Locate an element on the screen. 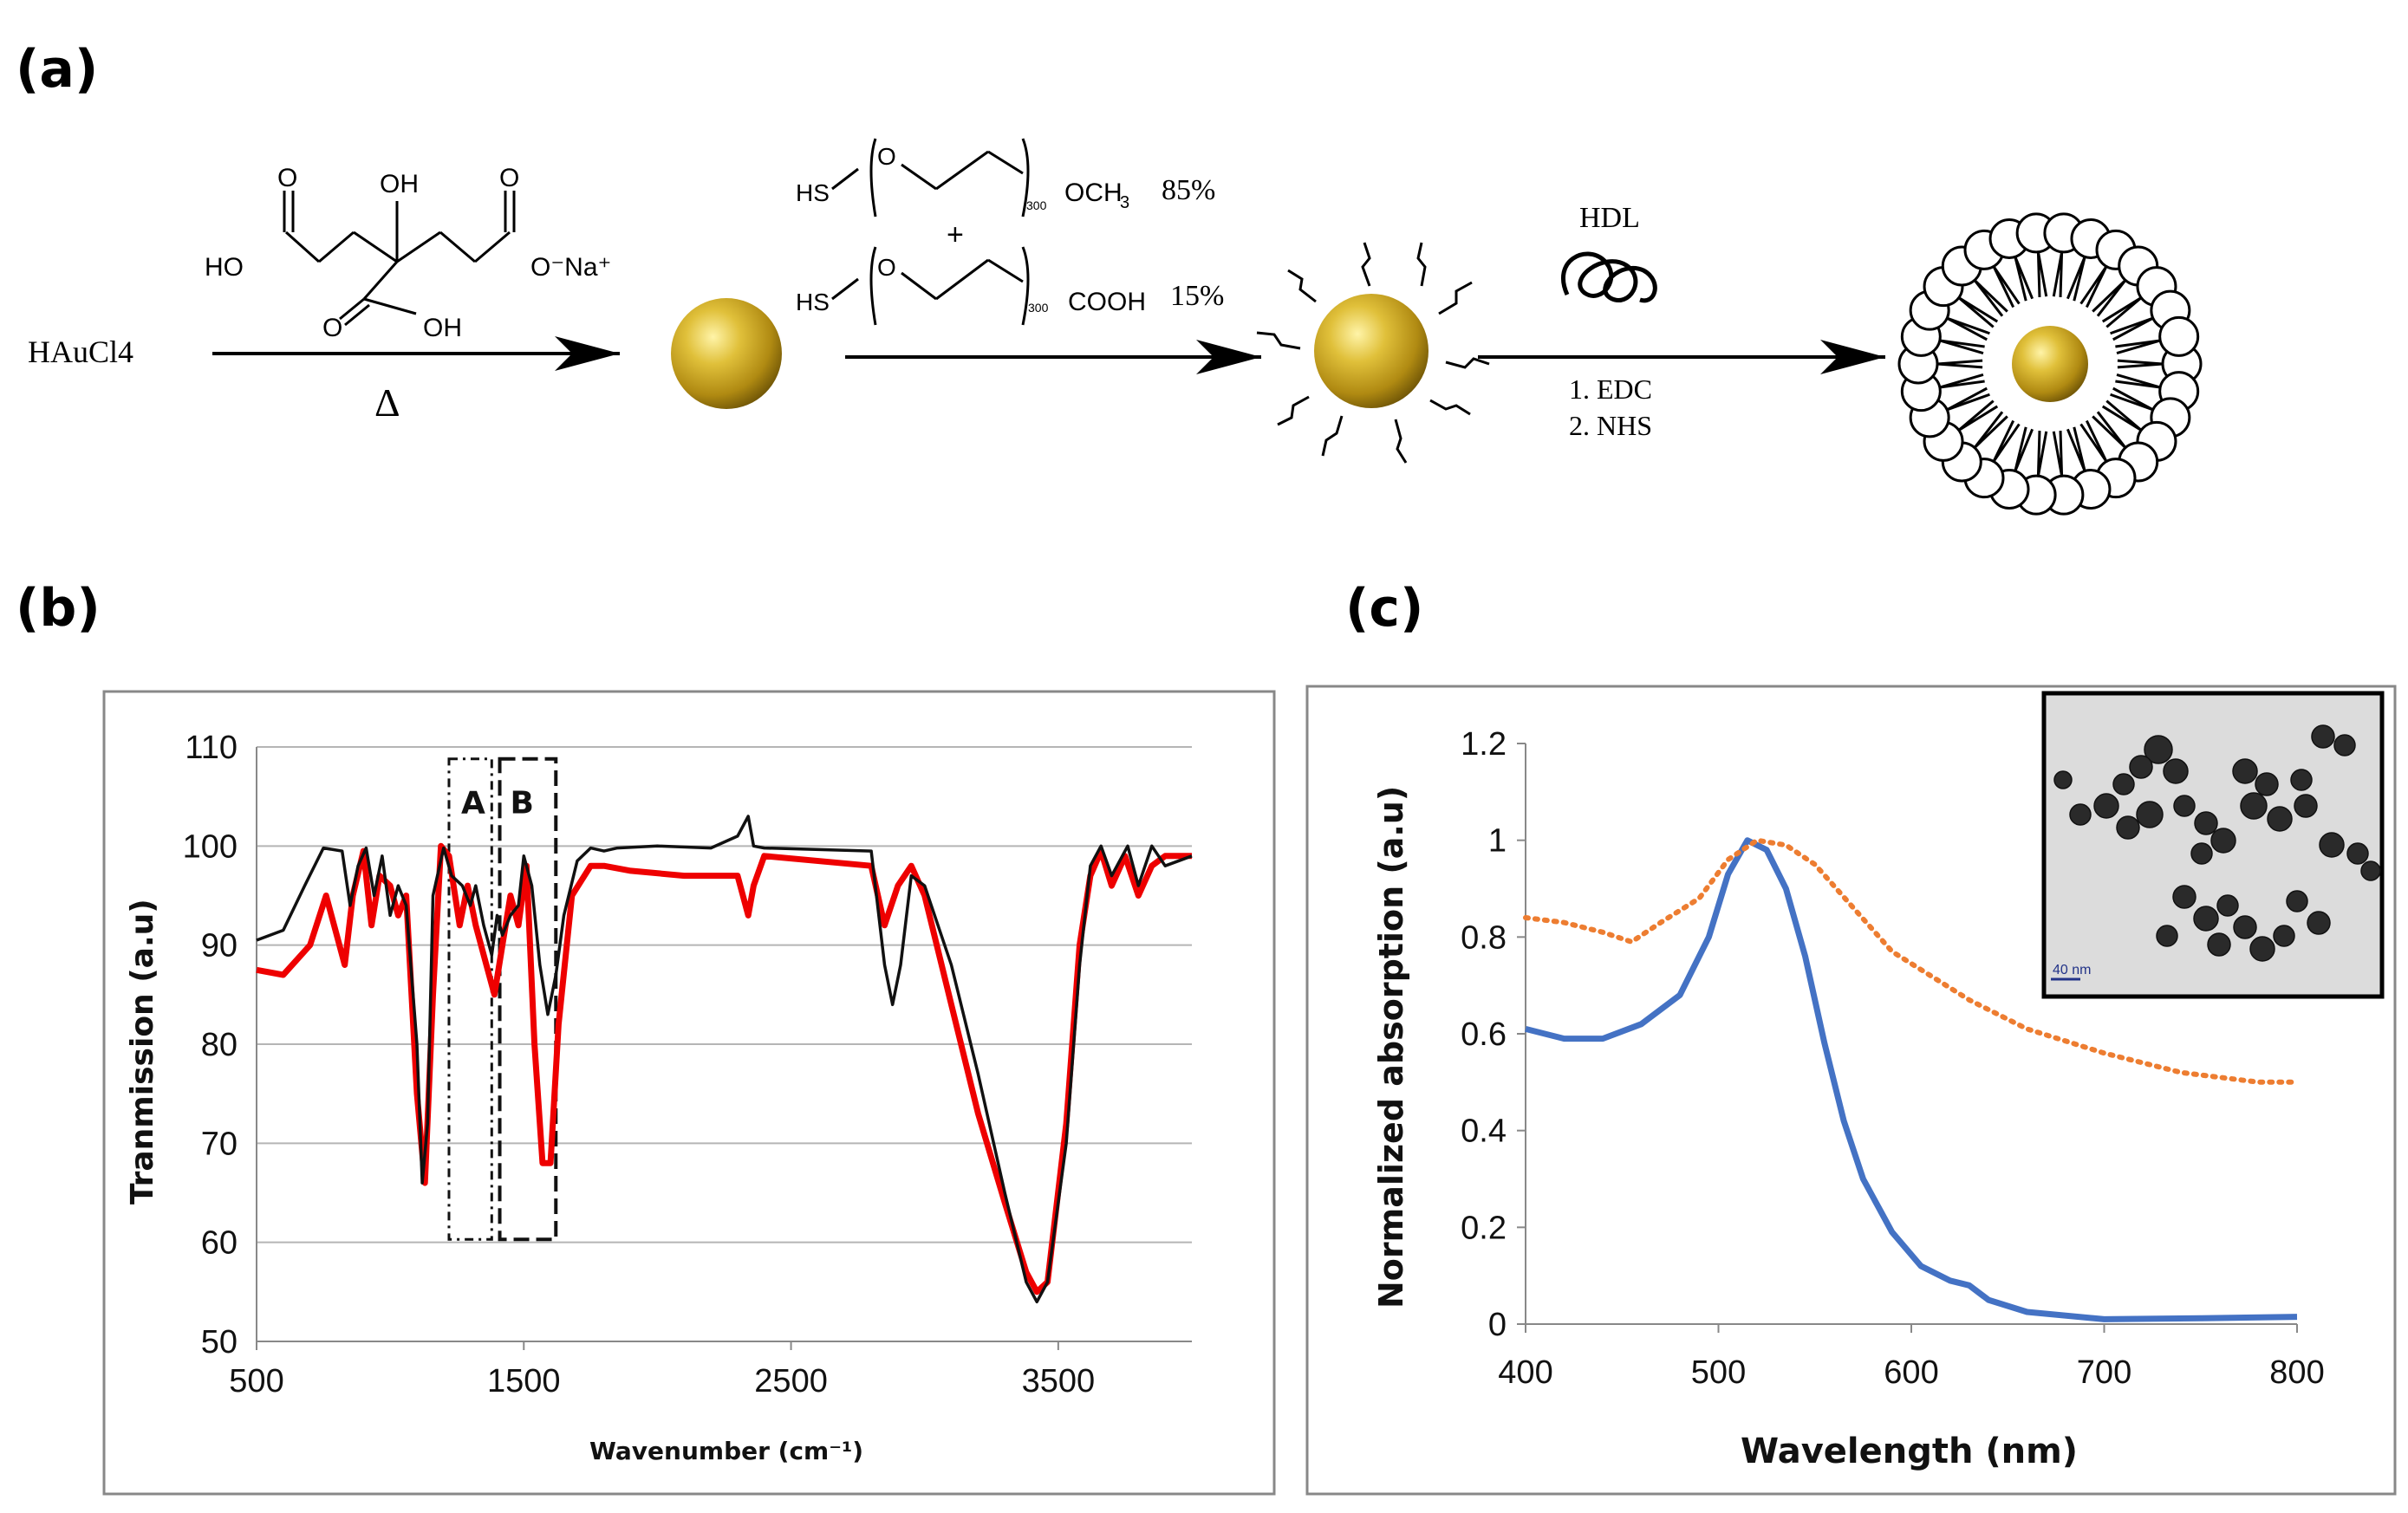 The image size is (2408, 1513). peg1-hs: HS is located at coordinates (813, 192).